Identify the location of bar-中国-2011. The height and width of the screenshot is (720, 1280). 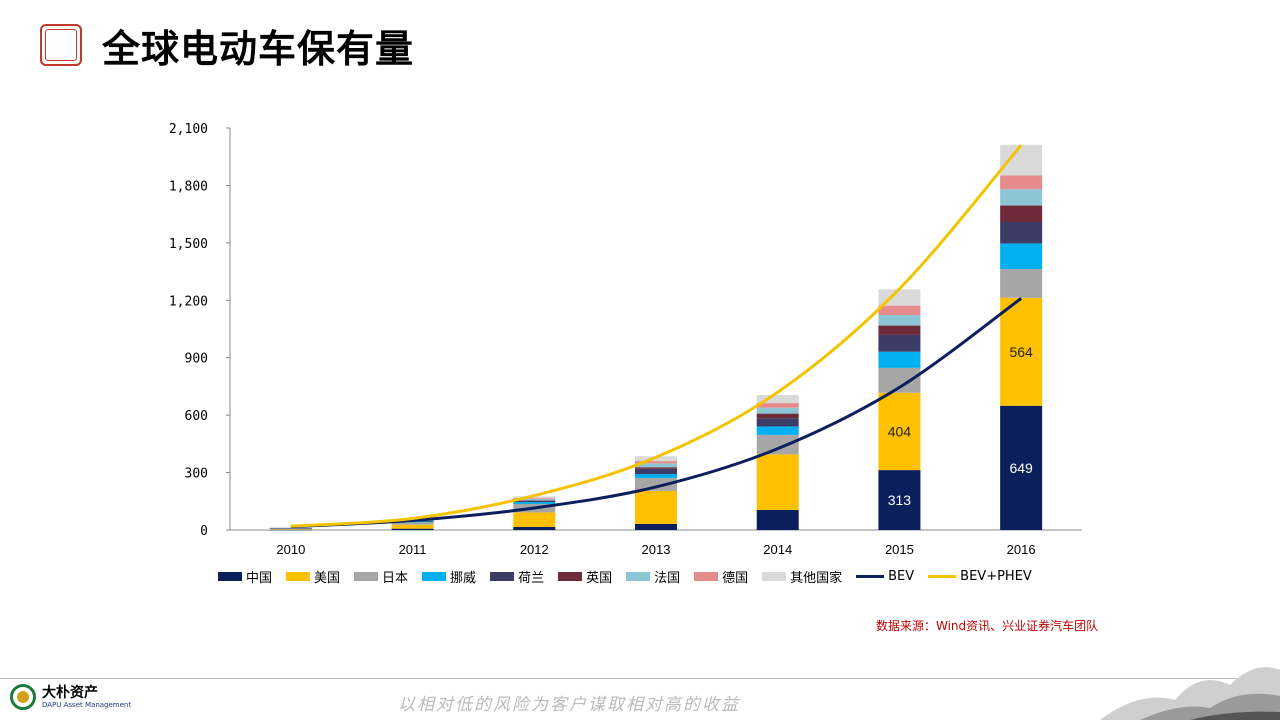
(412, 529).